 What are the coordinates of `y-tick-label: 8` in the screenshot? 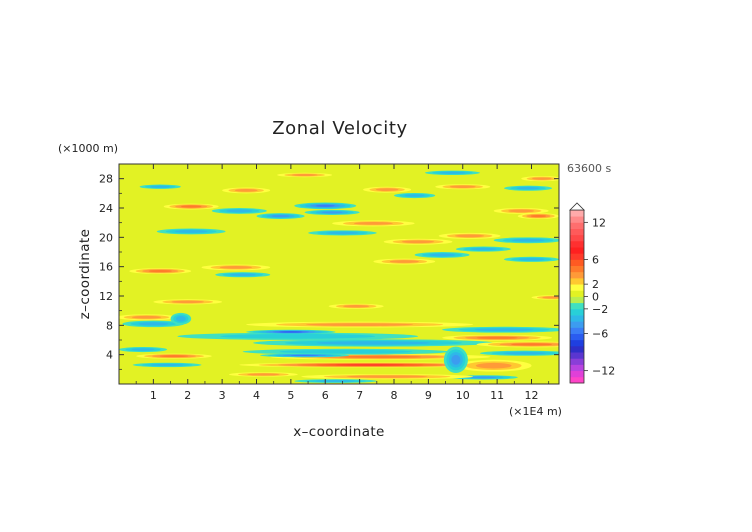 It's located at (109, 325).